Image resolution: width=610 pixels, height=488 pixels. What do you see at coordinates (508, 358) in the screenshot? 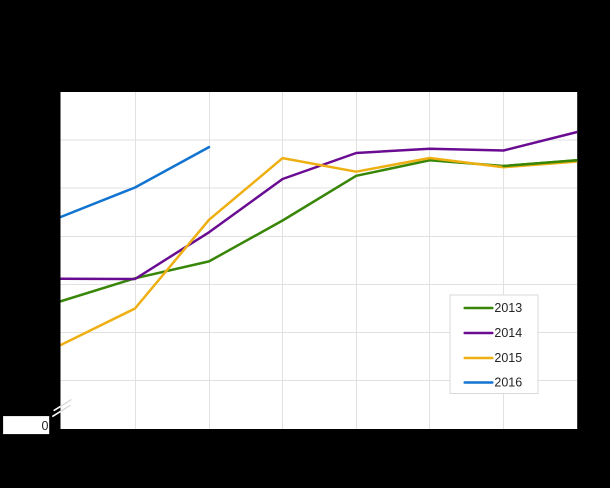
I see `svg-text: 2015` at bounding box center [508, 358].